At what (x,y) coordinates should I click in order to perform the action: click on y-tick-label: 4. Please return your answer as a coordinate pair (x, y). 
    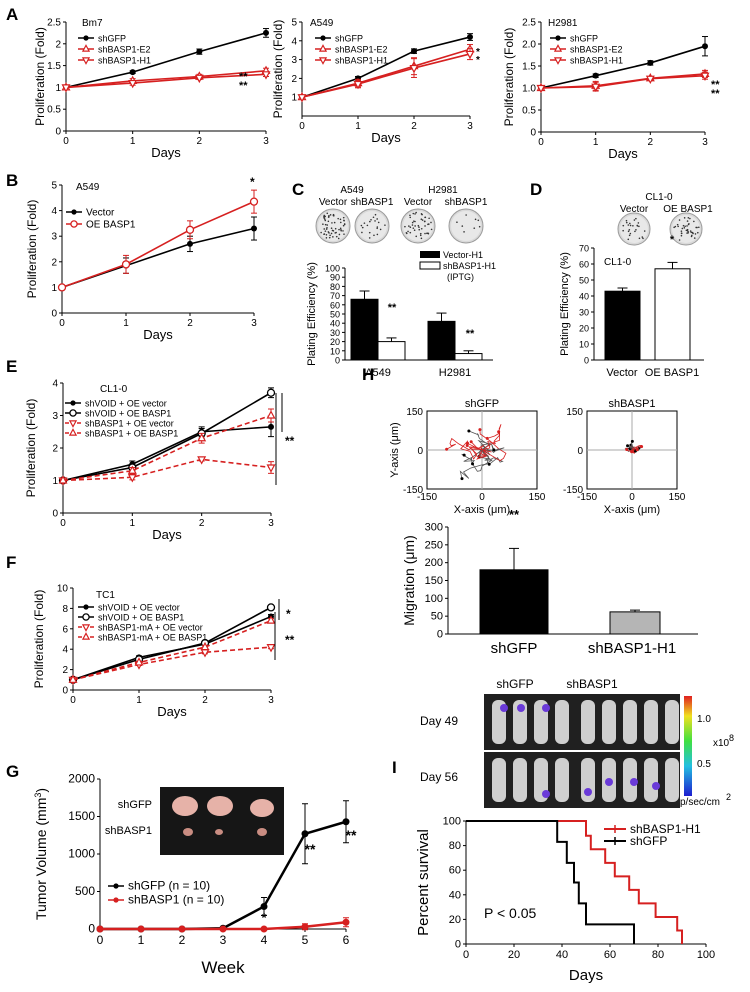
    Looking at the image, I should click on (55, 384).